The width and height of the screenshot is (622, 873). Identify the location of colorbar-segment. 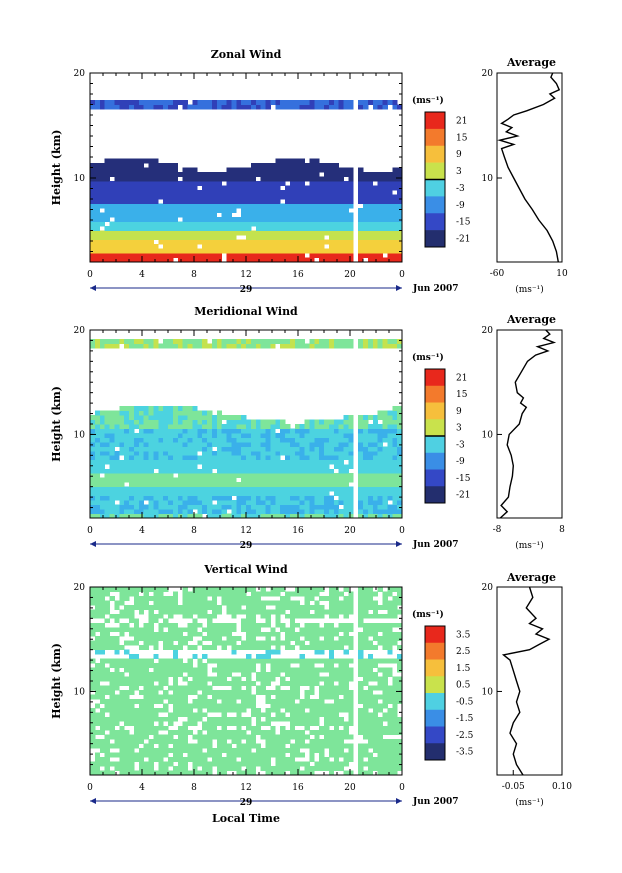
(435, 378).